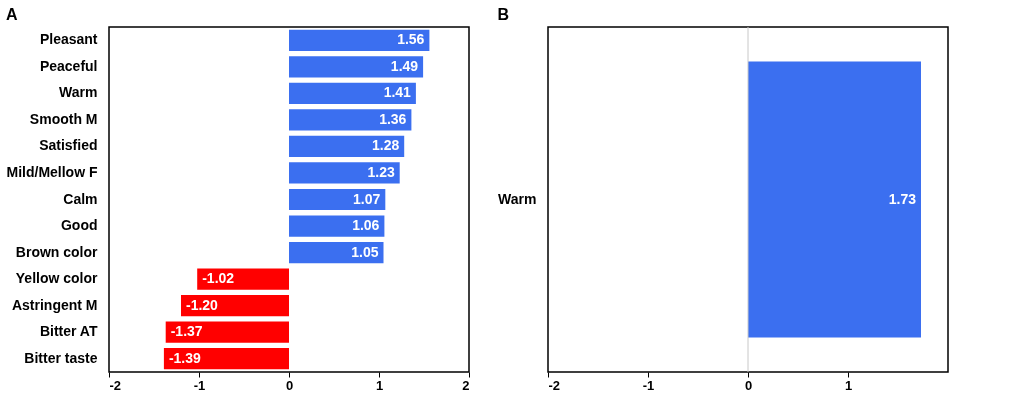 This screenshot has width=1009, height=419. What do you see at coordinates (218, 278) in the screenshot?
I see `data-label: -1.02` at bounding box center [218, 278].